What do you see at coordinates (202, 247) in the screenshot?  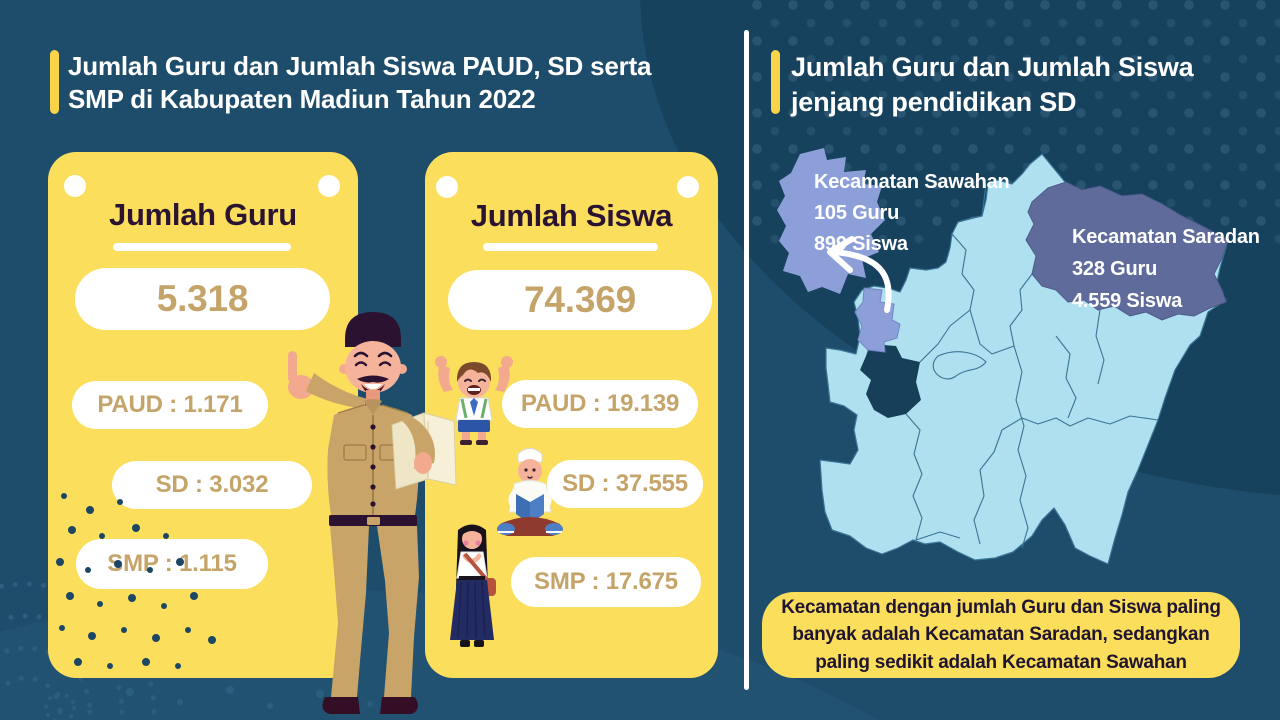 I see `guru-card-underline` at bounding box center [202, 247].